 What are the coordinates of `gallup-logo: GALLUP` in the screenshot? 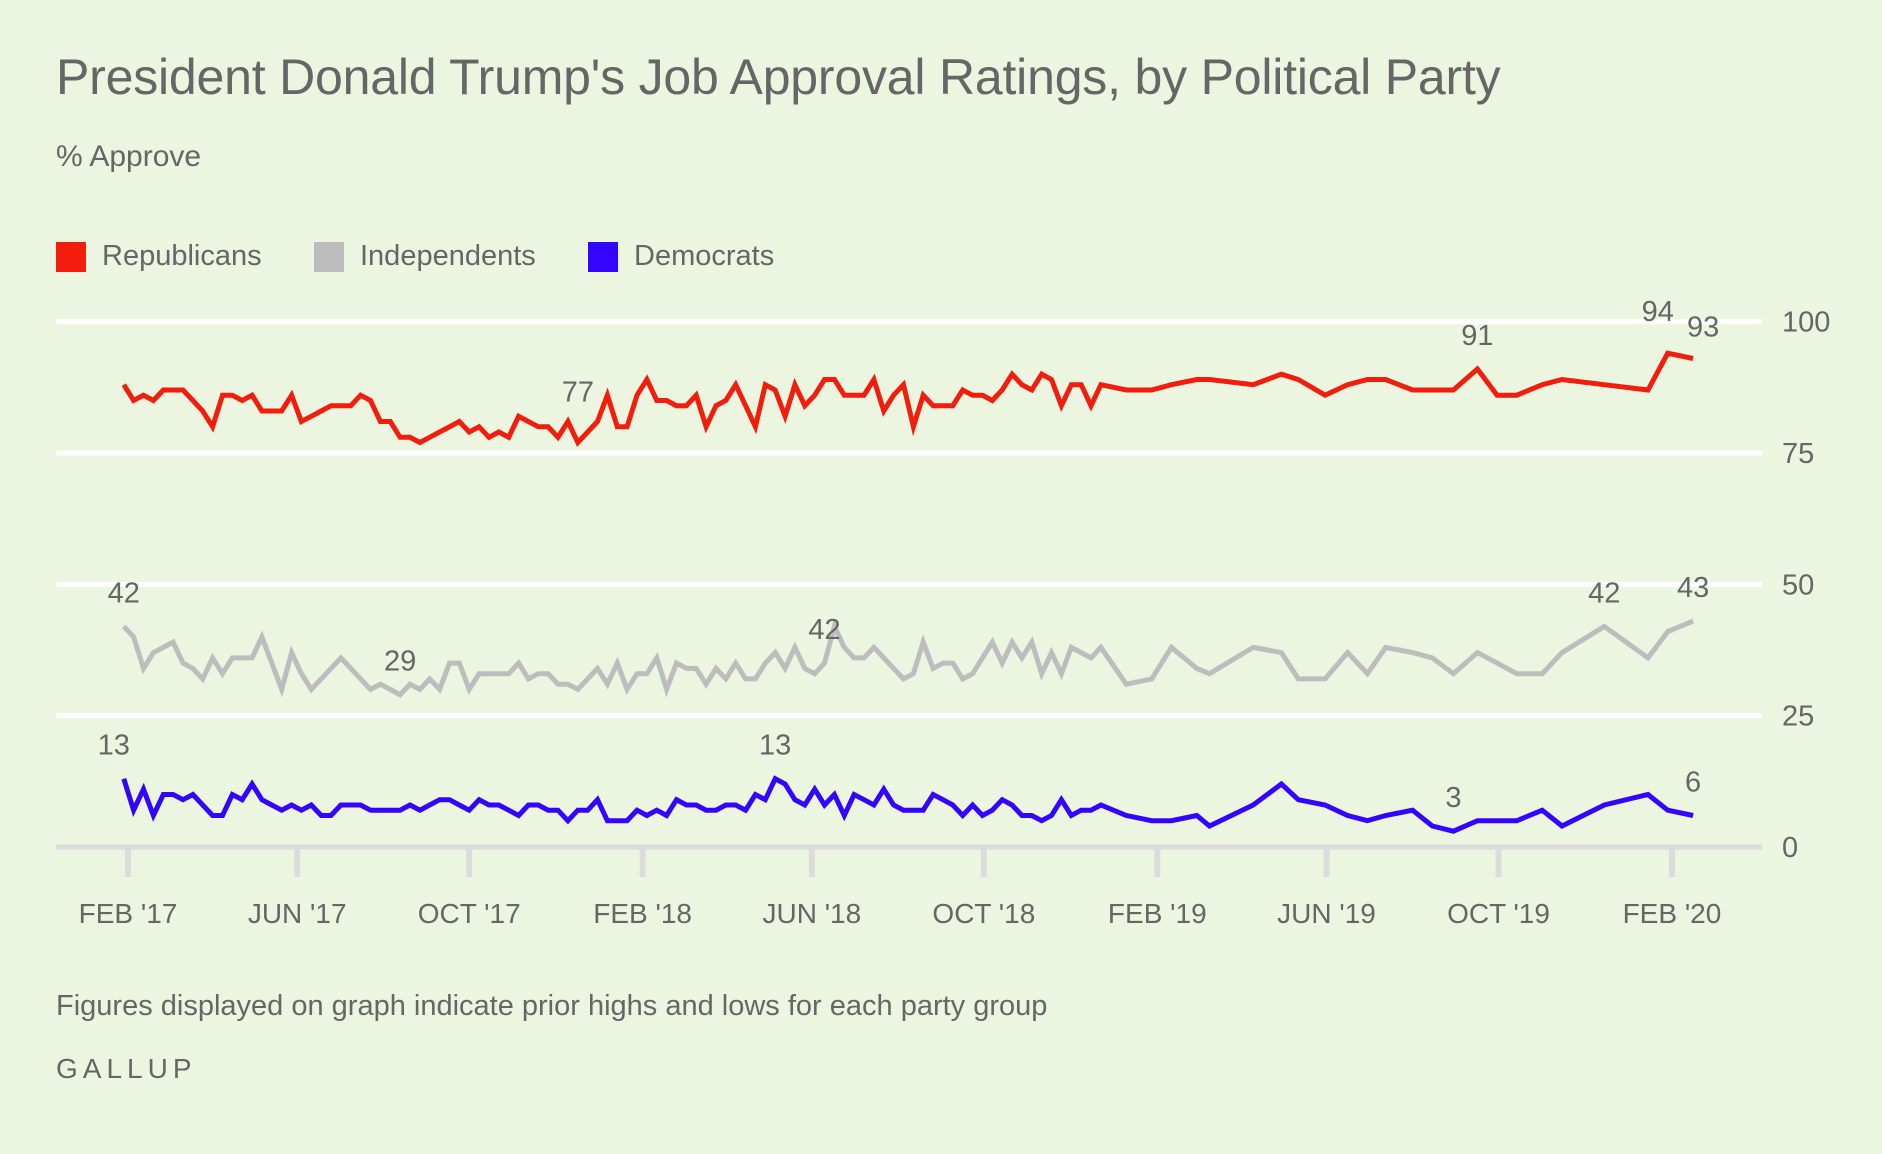 It's located at (126, 1068).